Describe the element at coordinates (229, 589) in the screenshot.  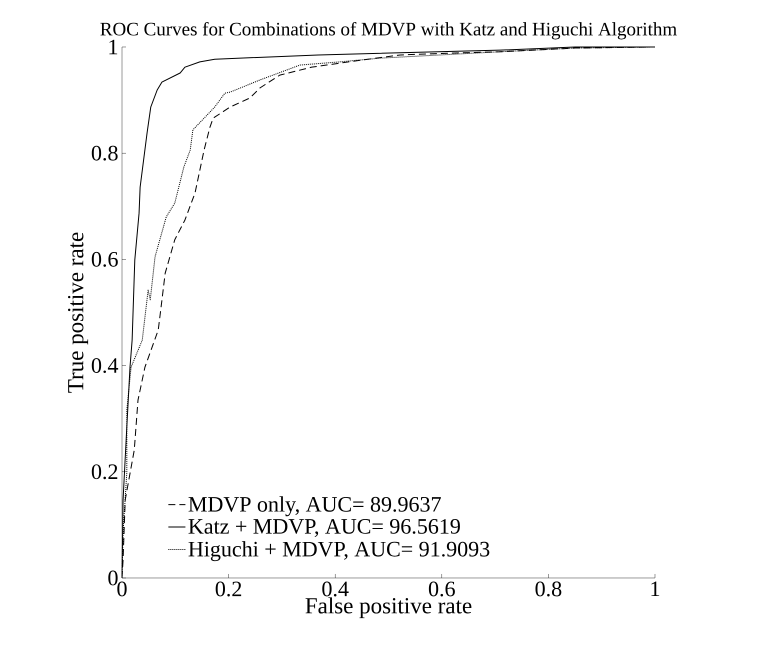
I see `x-tick-label: 0.2` at that location.